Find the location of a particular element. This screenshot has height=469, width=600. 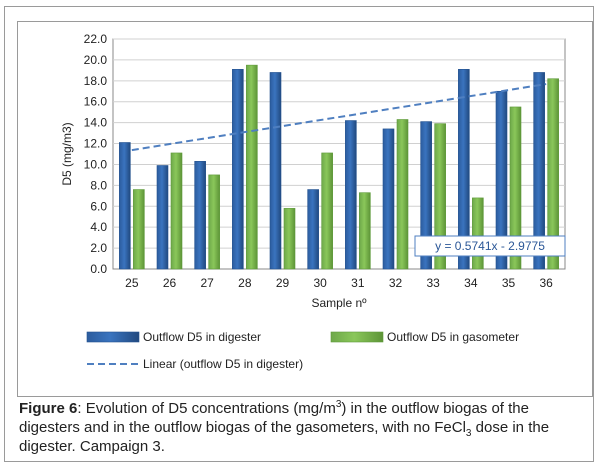

x-tick-label: 36 is located at coordinates (546, 283).